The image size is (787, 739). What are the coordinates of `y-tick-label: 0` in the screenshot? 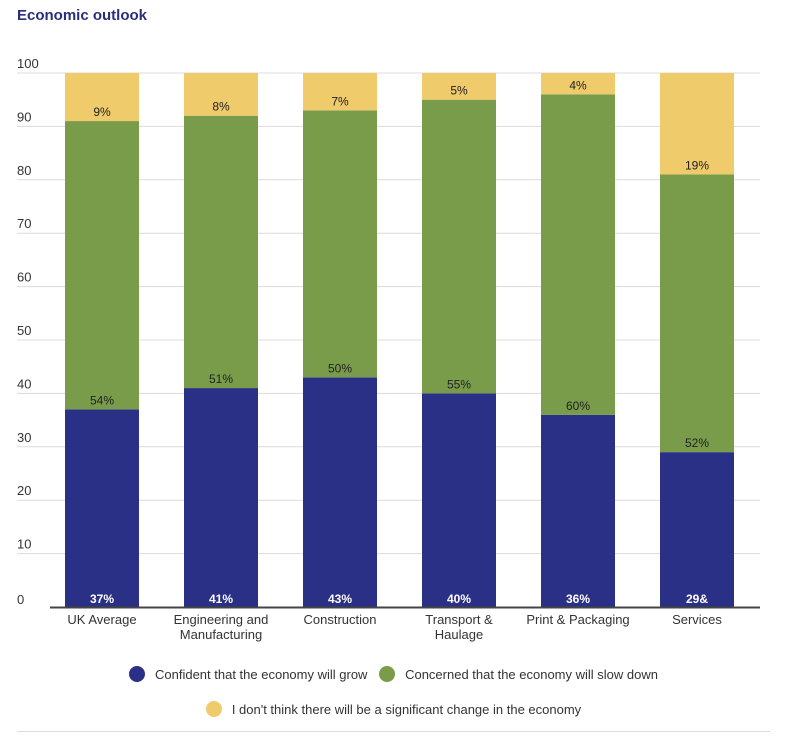 It's located at (20, 599).